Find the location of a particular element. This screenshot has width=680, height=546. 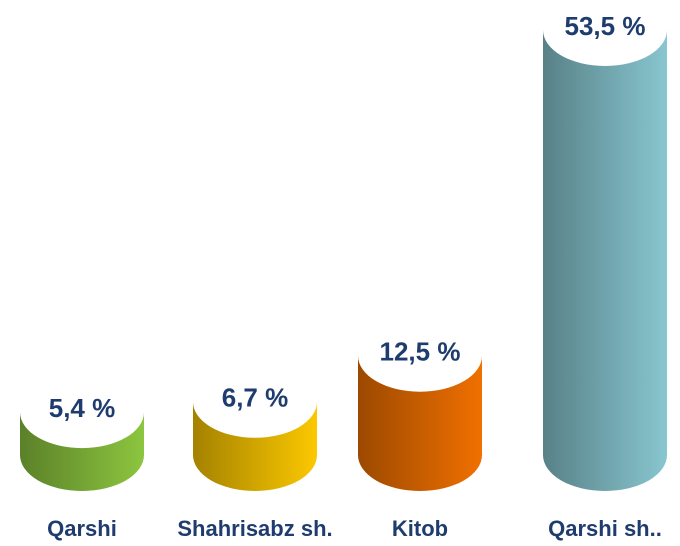

value-label: 12,5 % is located at coordinates (420, 352).